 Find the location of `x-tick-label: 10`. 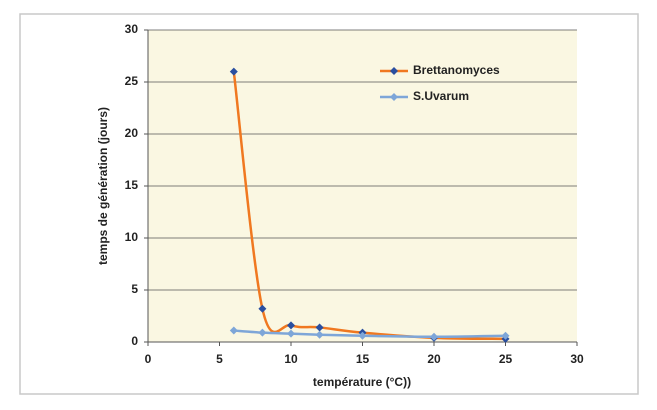

x-tick-label: 10 is located at coordinates (291, 359).